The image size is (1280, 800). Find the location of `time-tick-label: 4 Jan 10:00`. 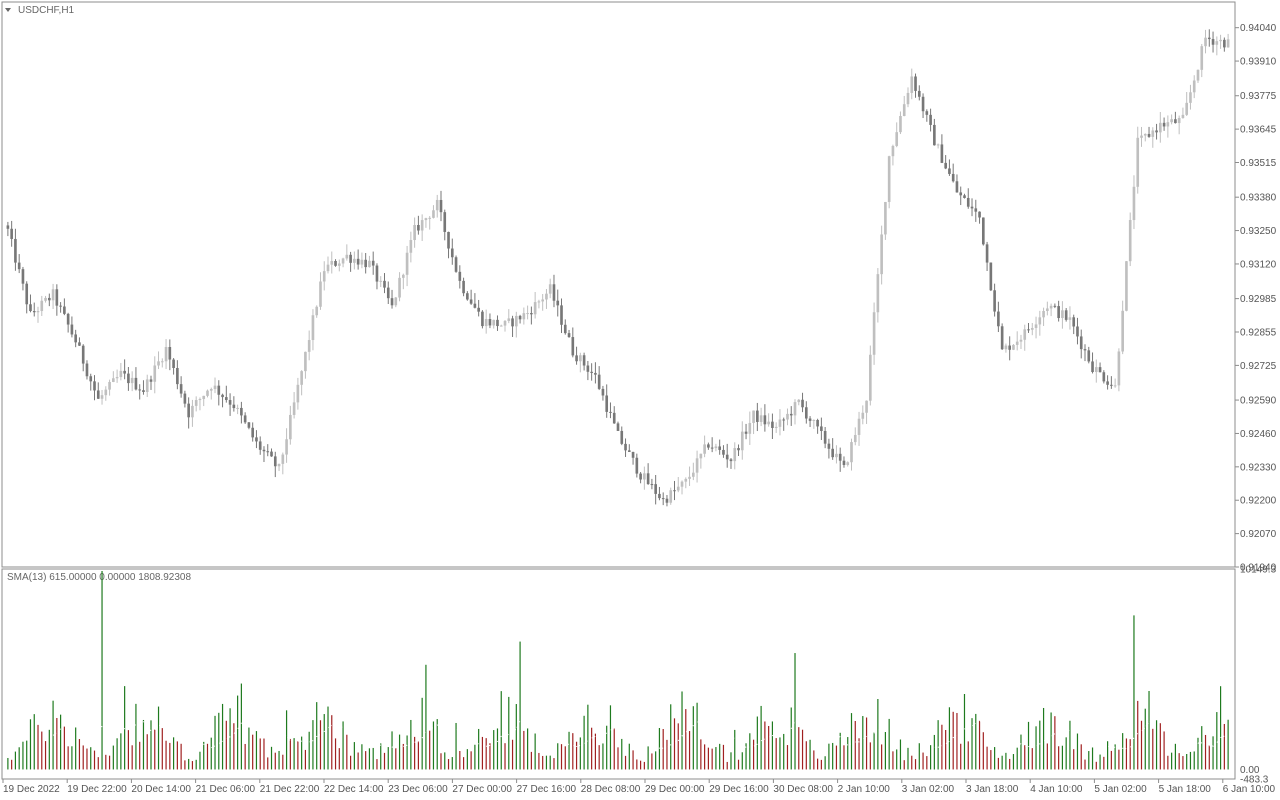

time-tick-label: 4 Jan 10:00 is located at coordinates (1056, 789).